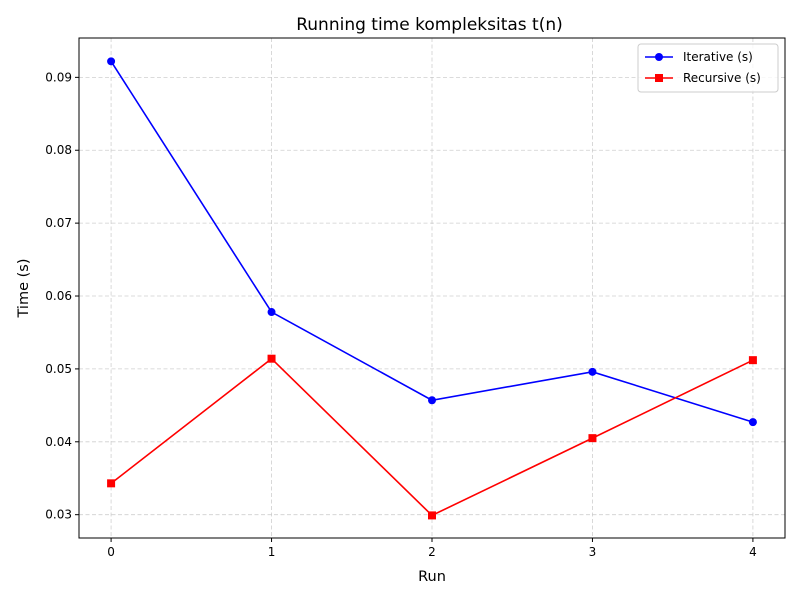 The image size is (800, 600). Describe the element at coordinates (58, 77) in the screenshot. I see `y-tick-label: 0.09` at that location.